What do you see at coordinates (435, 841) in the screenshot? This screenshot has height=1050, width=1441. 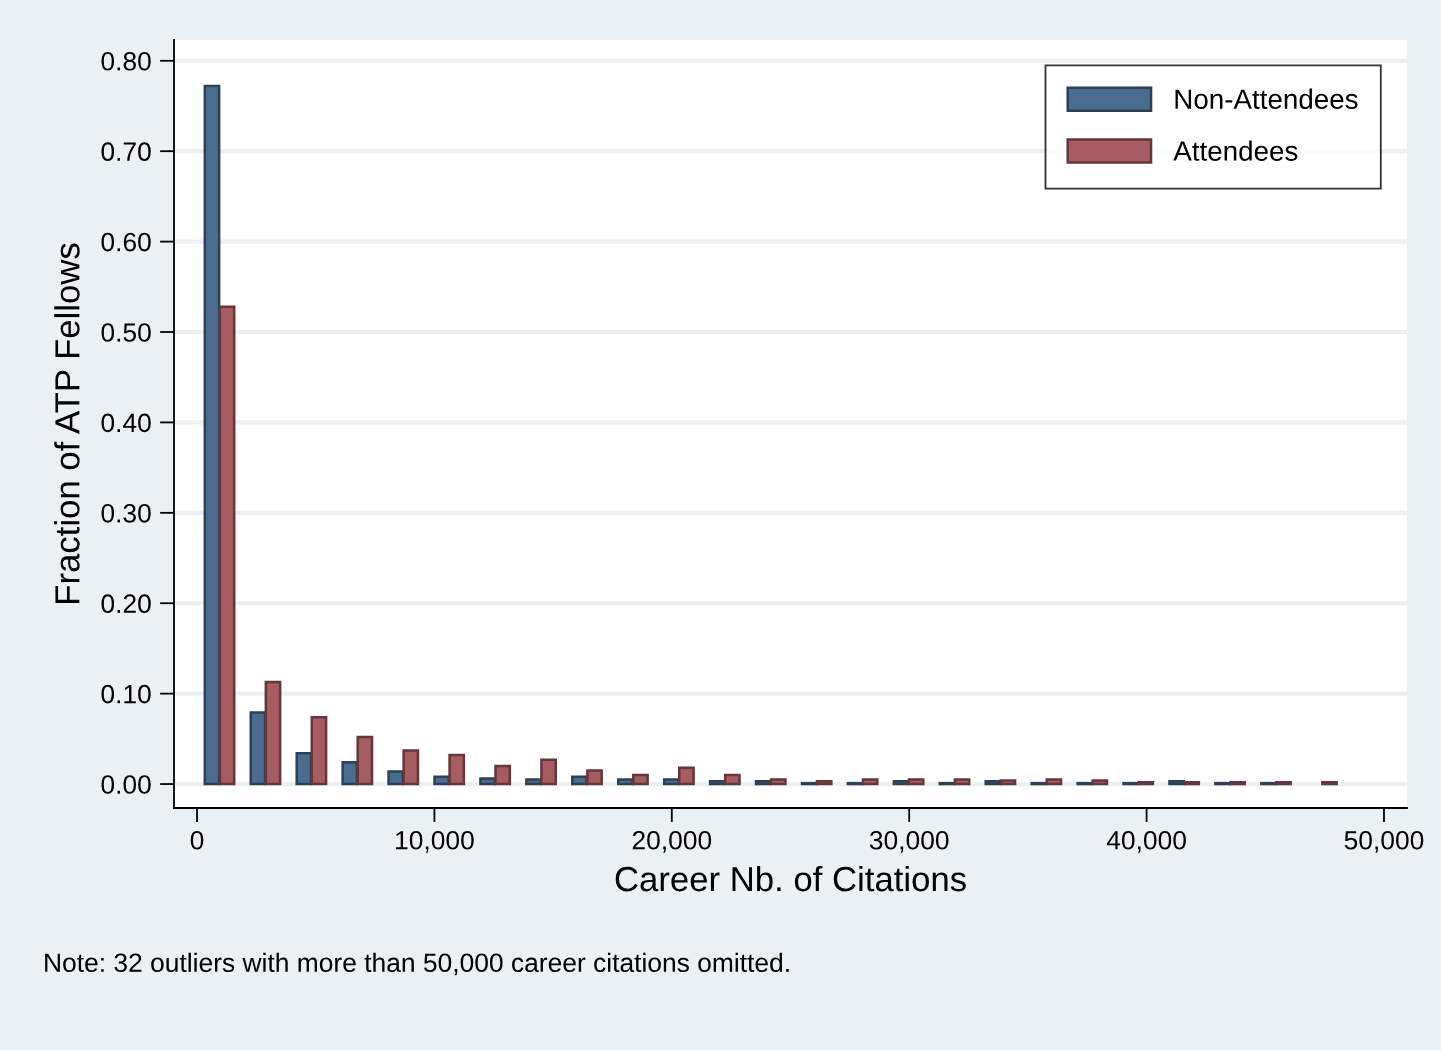 I see `x-tick-label: 10,000` at bounding box center [435, 841].